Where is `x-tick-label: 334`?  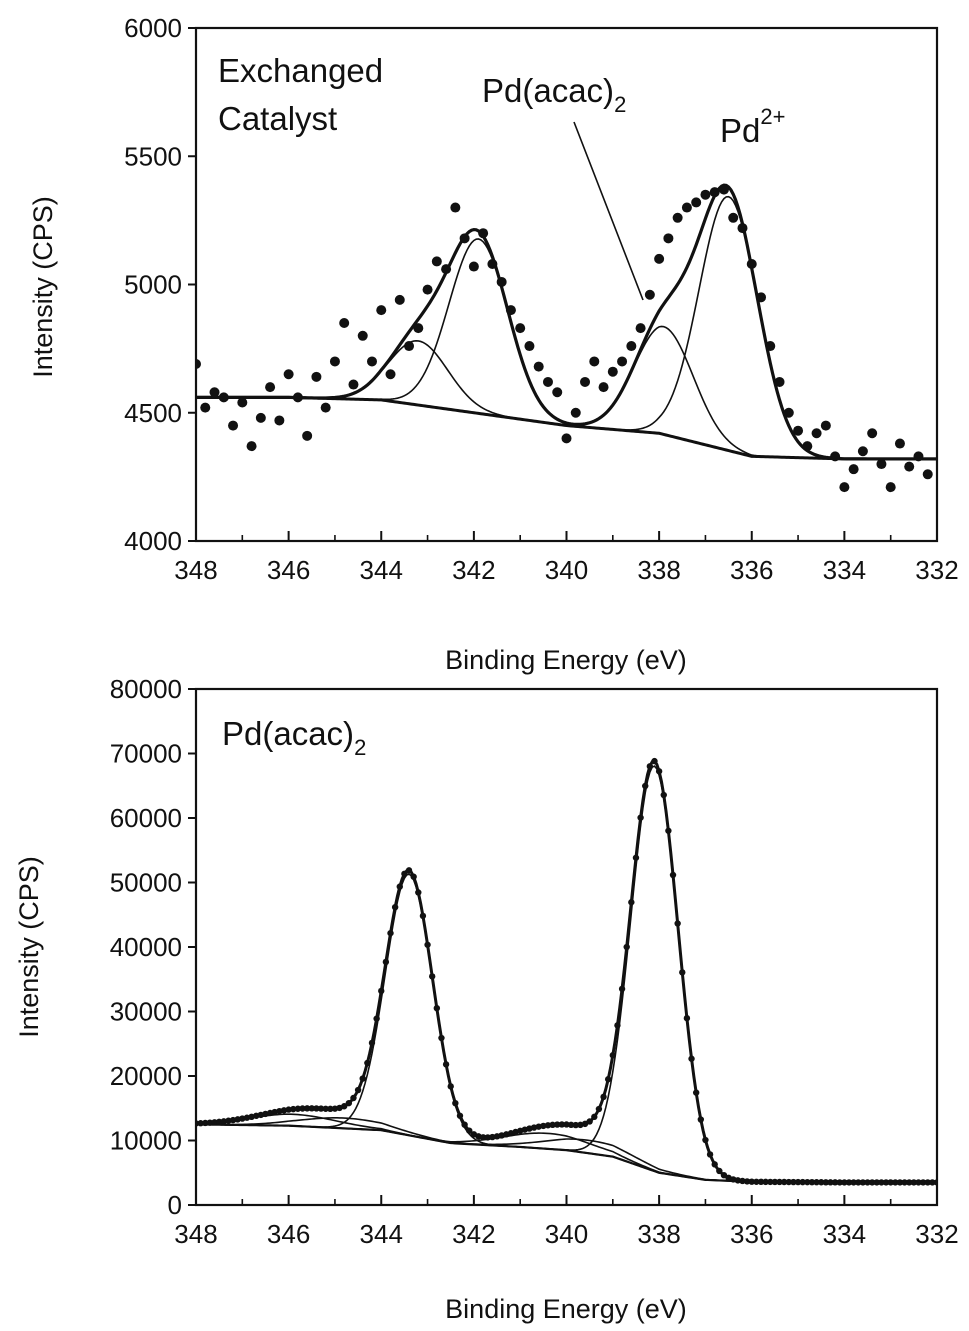 x-tick-label: 334 is located at coordinates (844, 570).